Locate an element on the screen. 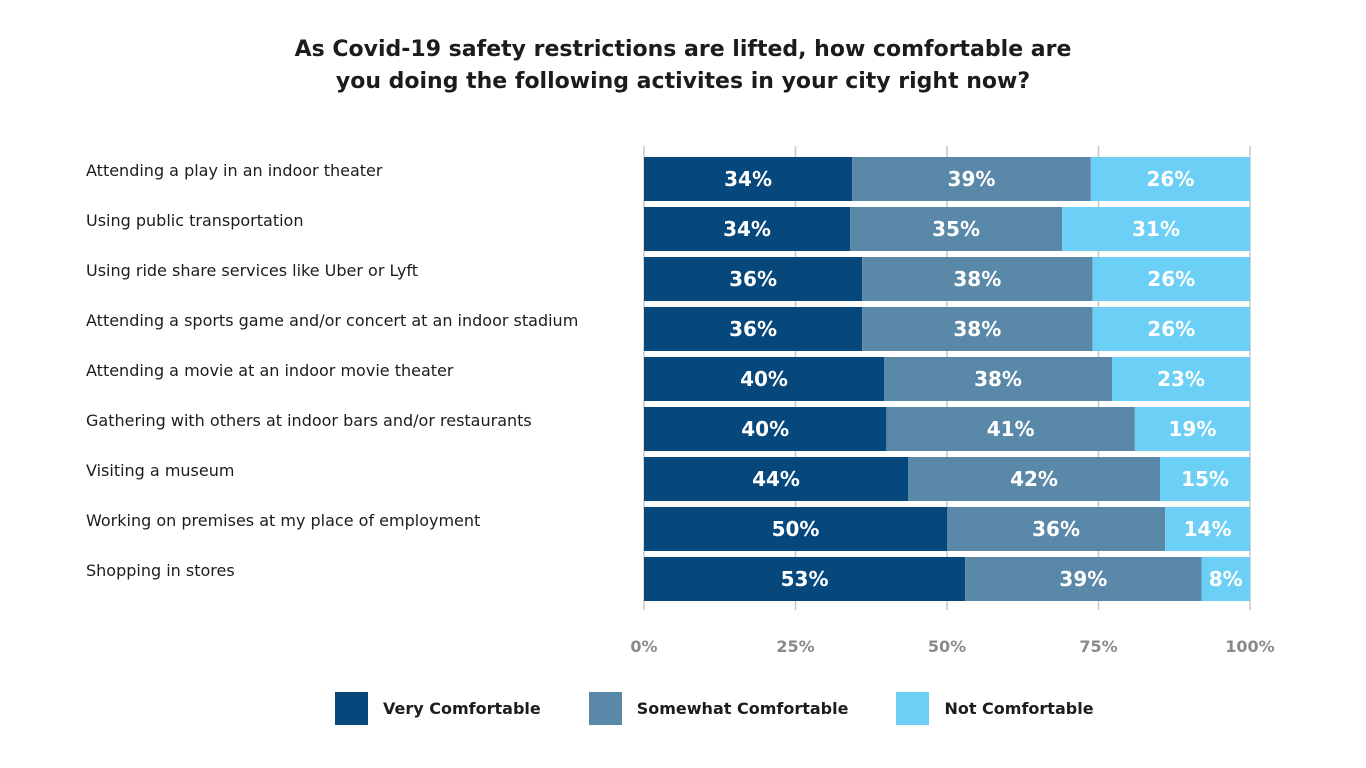 The image size is (1366, 768). category-label: Attending a play in an indoor theater is located at coordinates (234, 170).